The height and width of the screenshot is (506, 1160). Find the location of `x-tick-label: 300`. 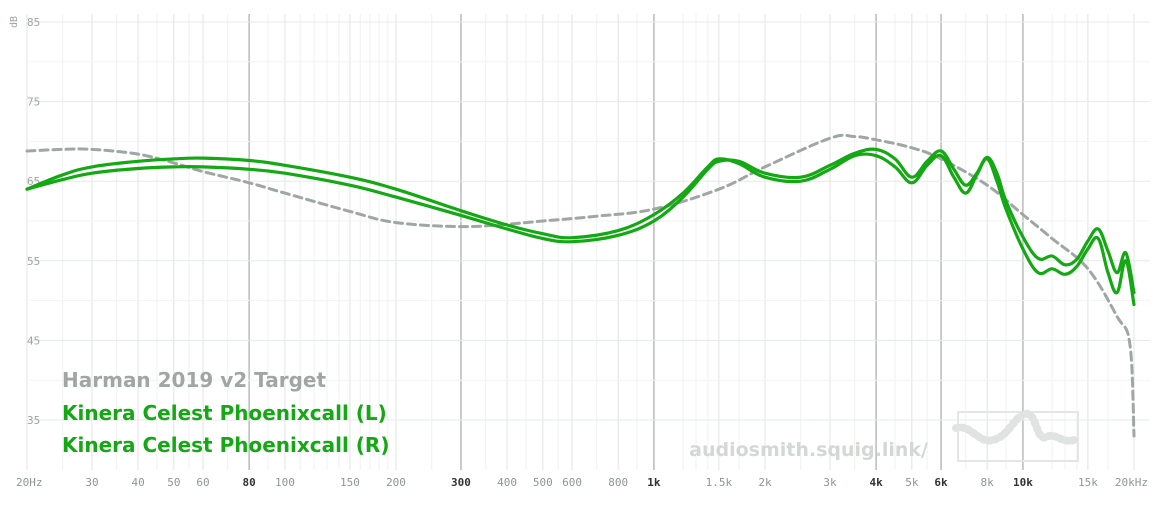

x-tick-label: 300 is located at coordinates (461, 482).